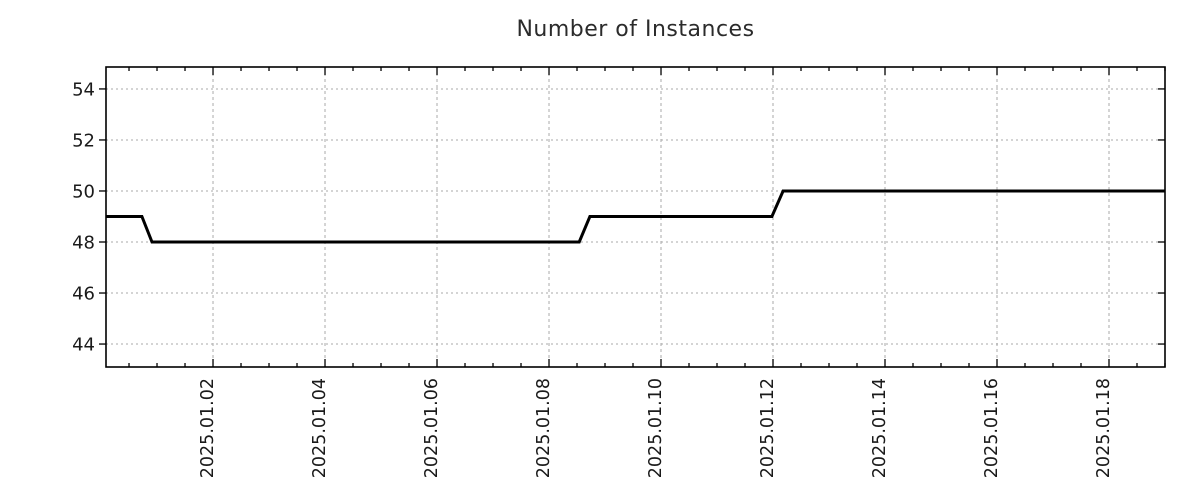  Describe the element at coordinates (635, 29) in the screenshot. I see `chart-title: Number of Instances` at that location.